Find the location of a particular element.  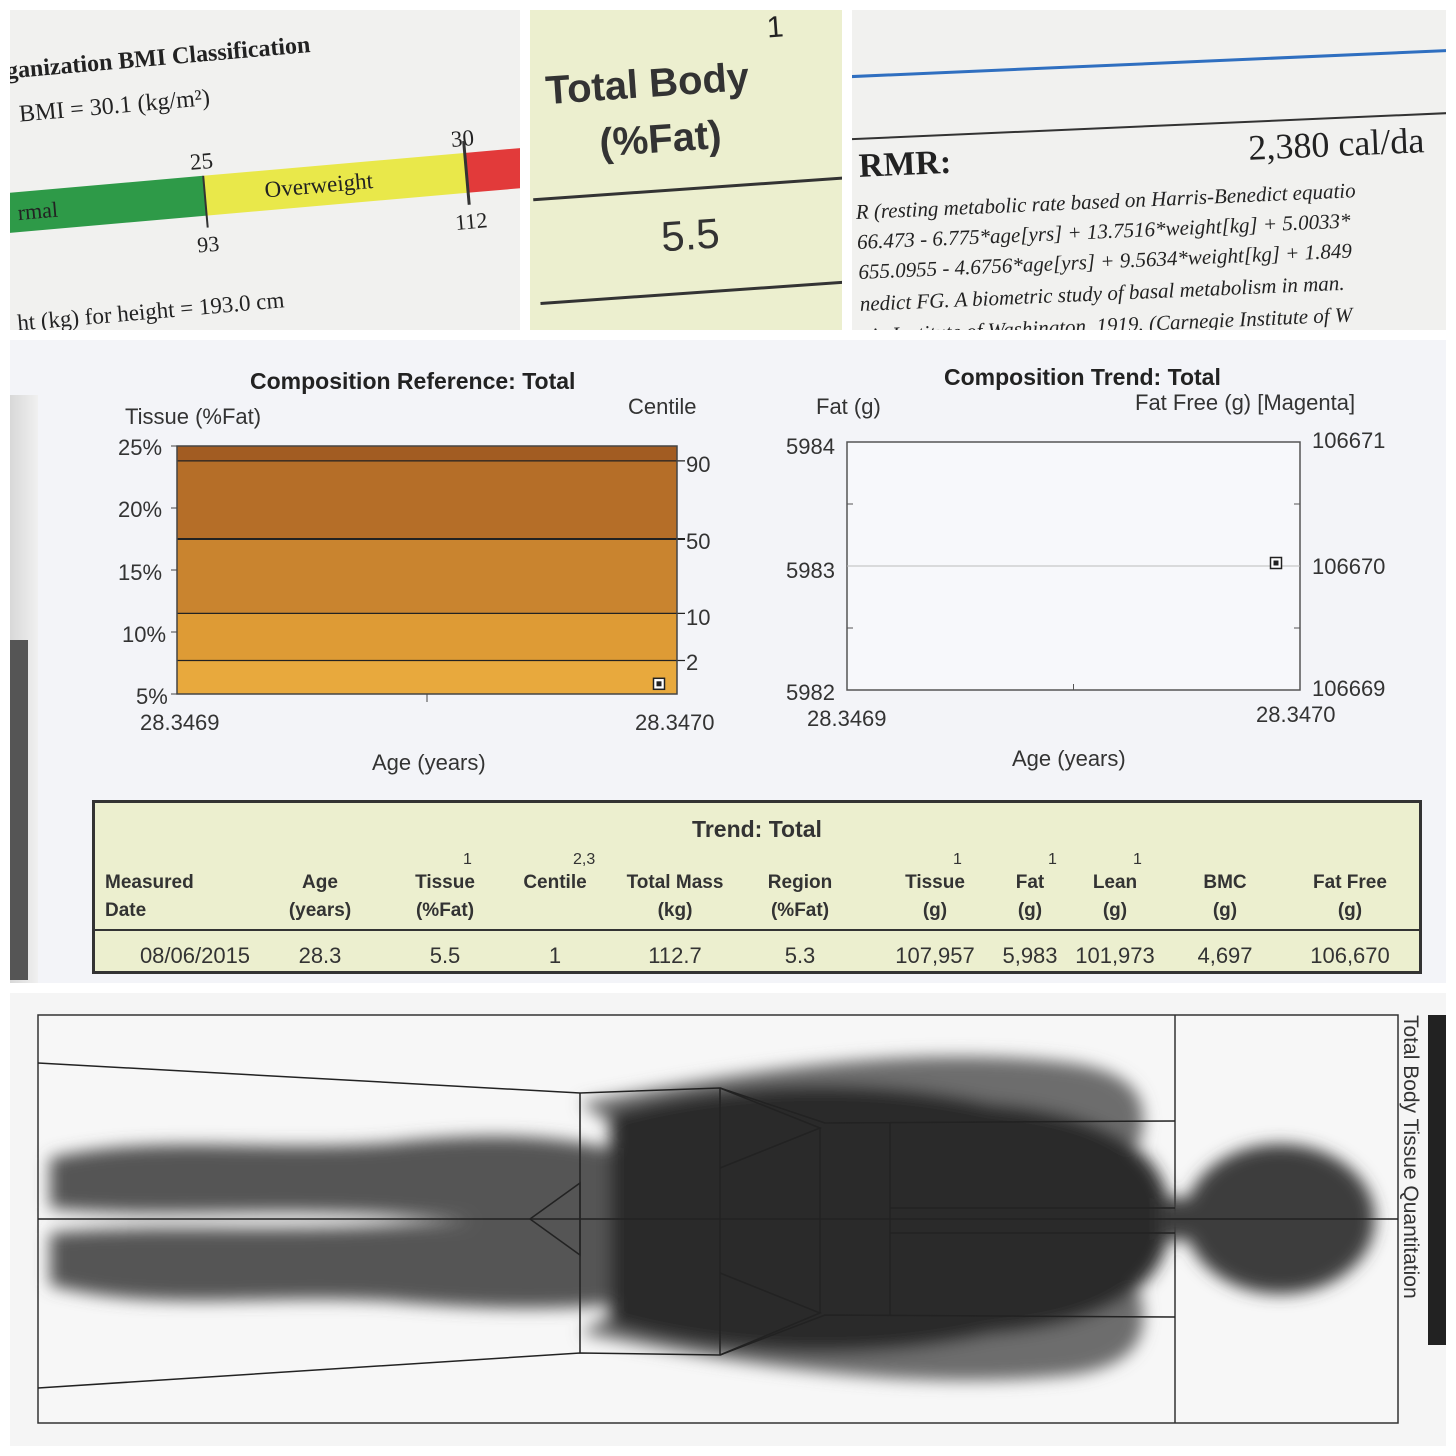

total-body-title: Total Body is located at coordinates (647, 84).